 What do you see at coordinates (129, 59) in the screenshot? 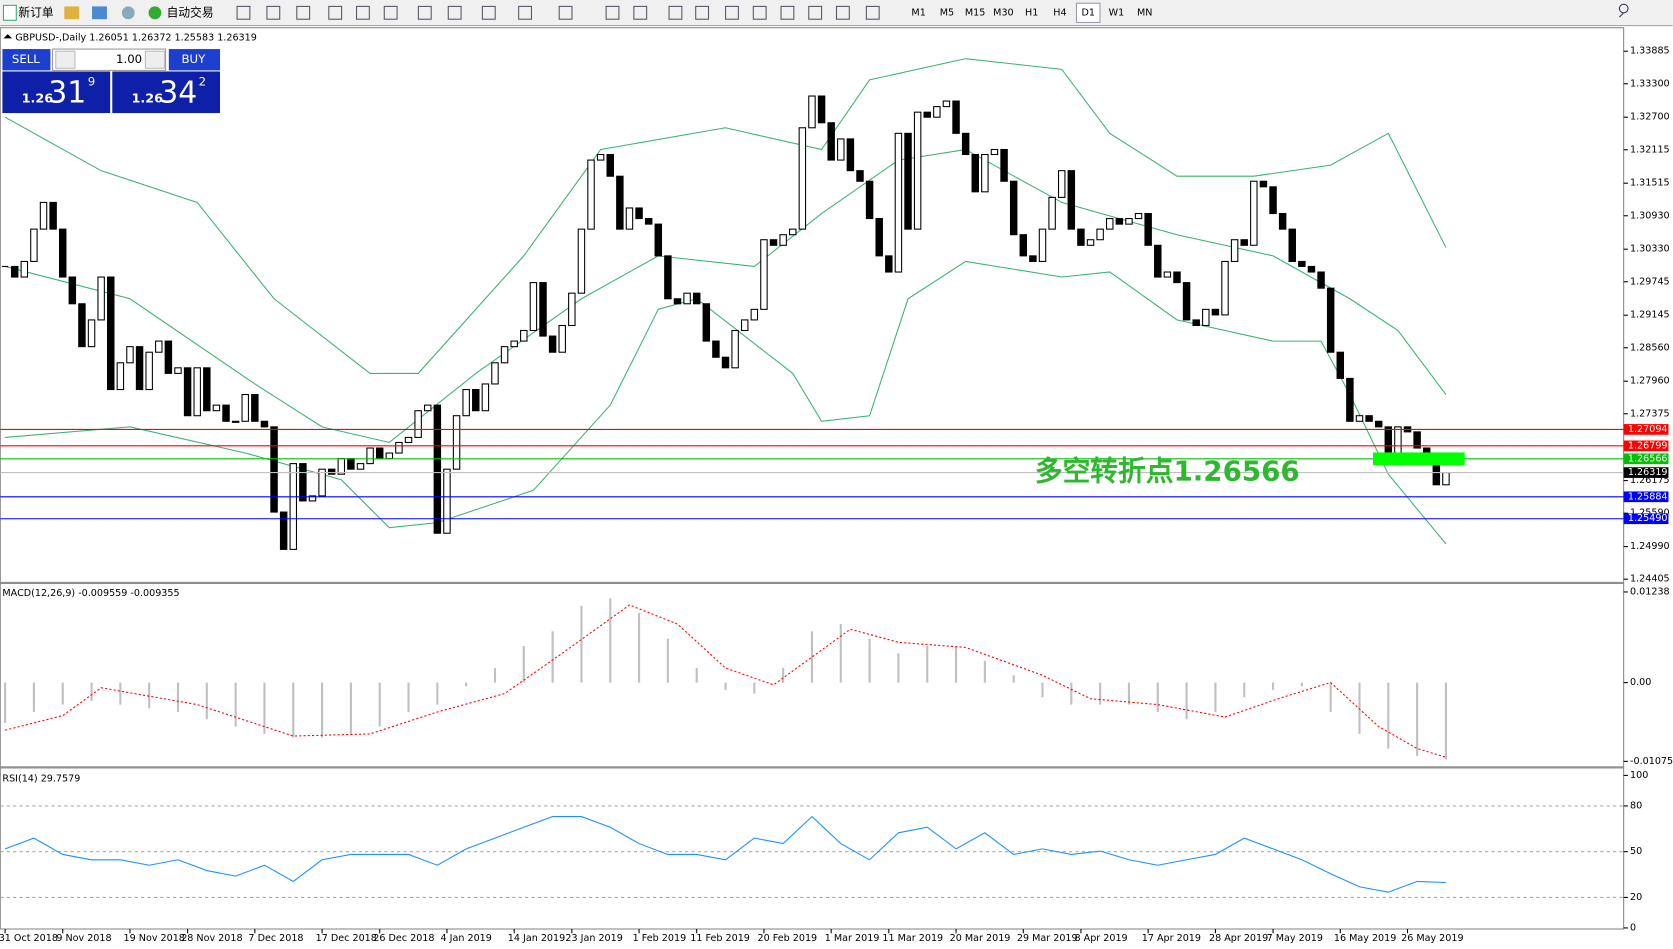
I see `lots-value: 1.00` at bounding box center [129, 59].